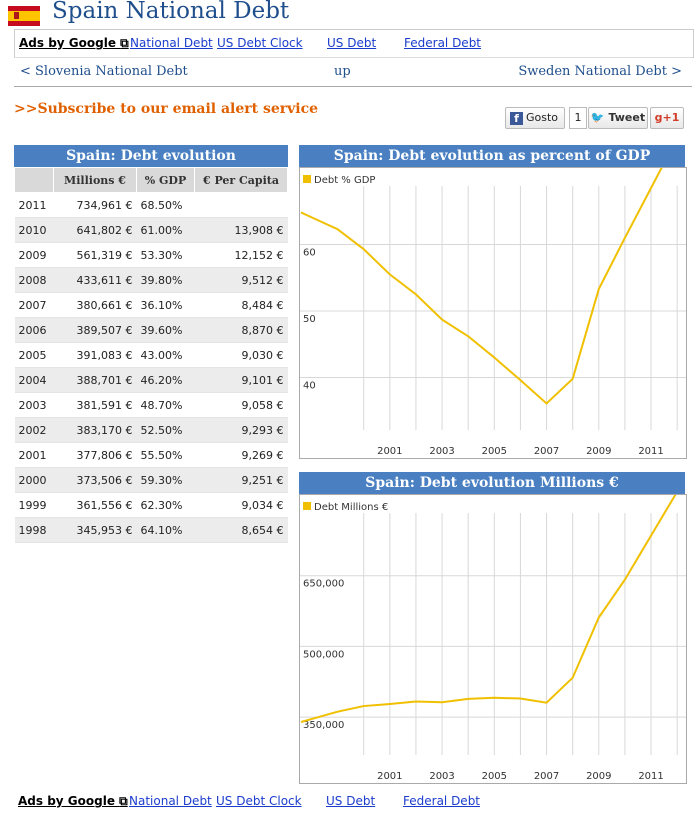  What do you see at coordinates (578, 118) in the screenshot?
I see `like-count: 1` at bounding box center [578, 118].